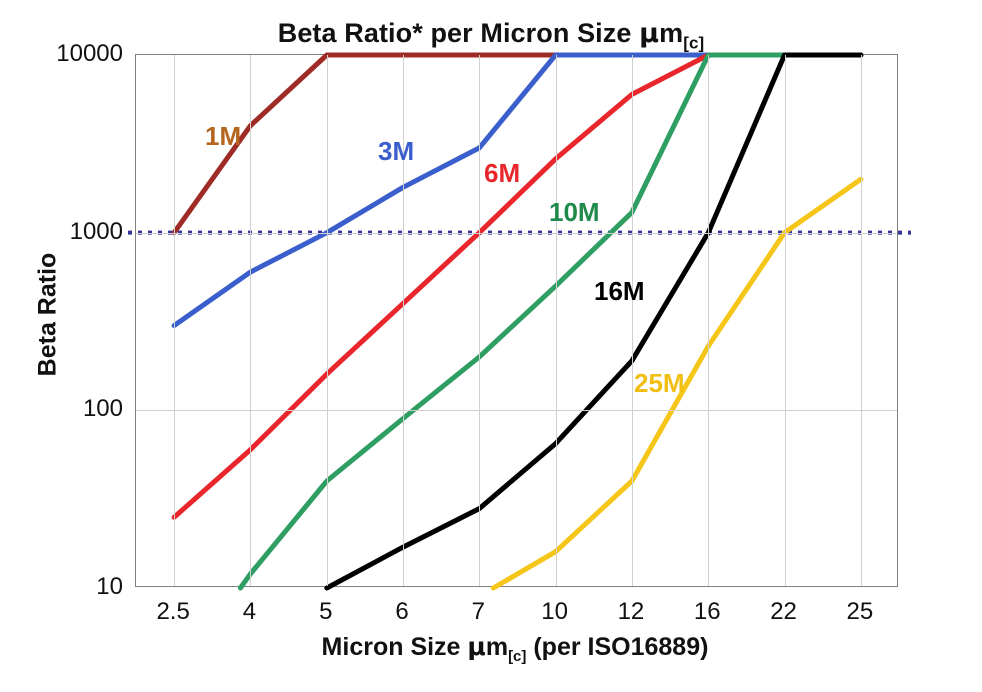 The image size is (982, 692). What do you see at coordinates (326, 611) in the screenshot?
I see `x-tick-label: 5` at bounding box center [326, 611].